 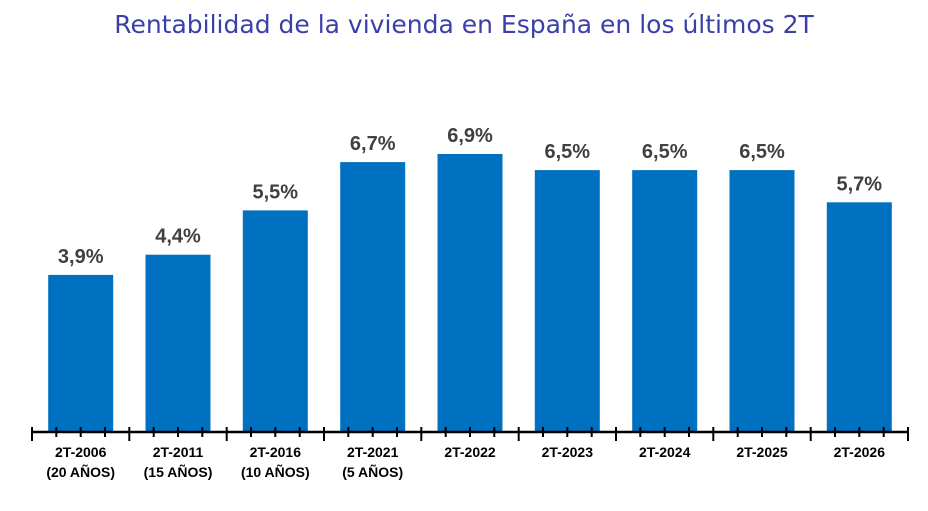 What do you see at coordinates (372, 462) in the screenshot?
I see `category-label-3: 2T-2021 (5 AÑOS)` at bounding box center [372, 462].